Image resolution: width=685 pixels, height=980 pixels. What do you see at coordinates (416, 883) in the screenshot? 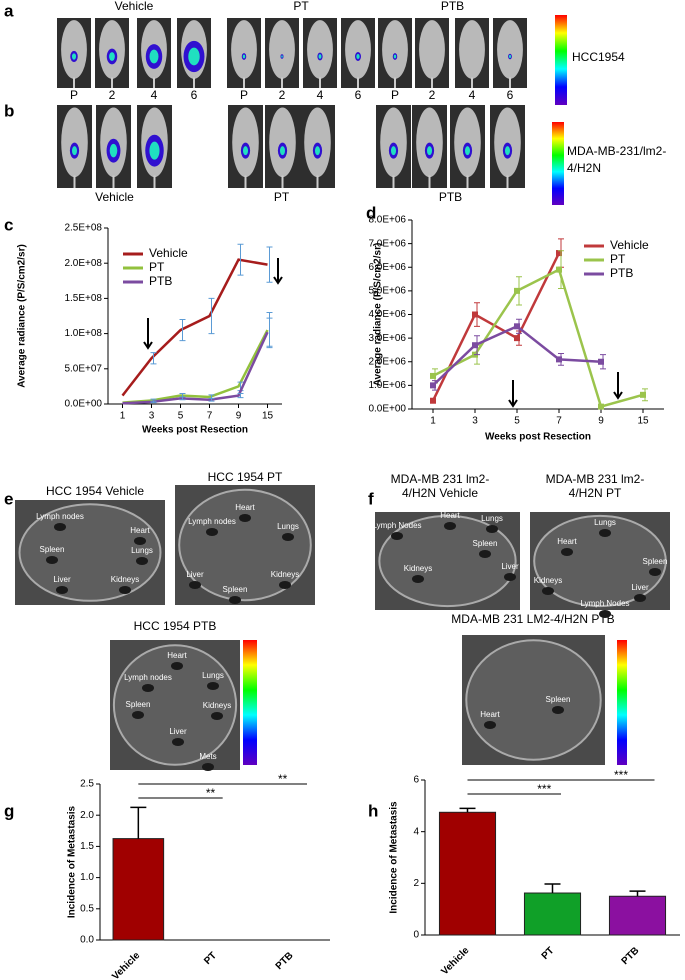
I see `y-tick-label: 2` at bounding box center [416, 883].